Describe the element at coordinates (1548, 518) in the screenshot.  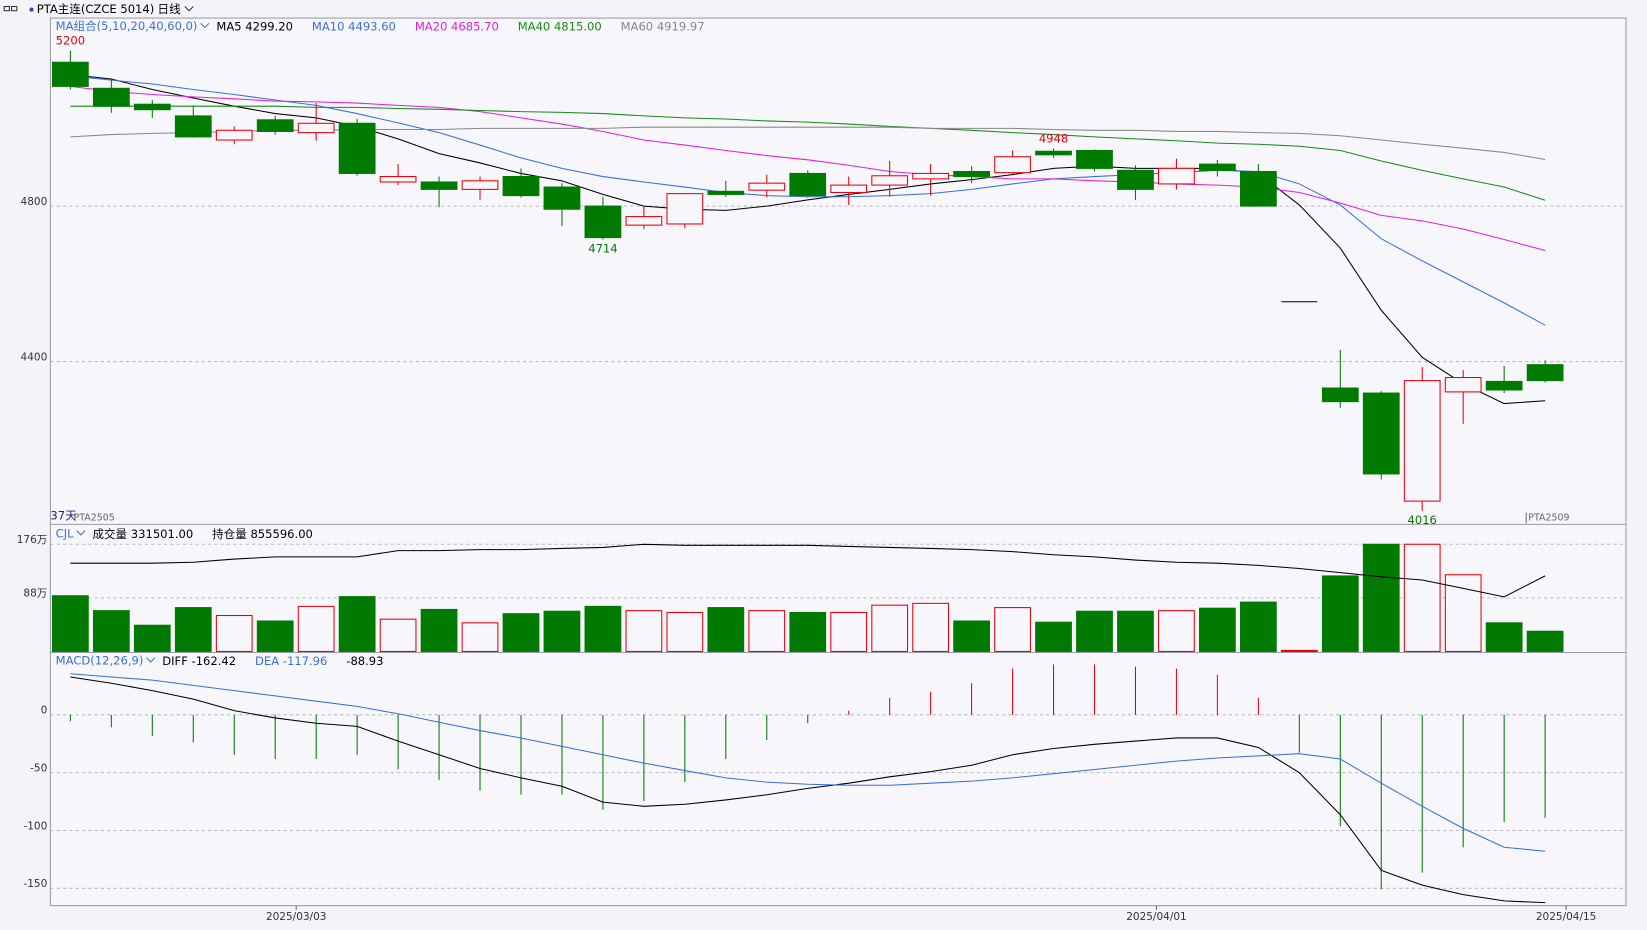
I see `contract-label: PTA2509` at that location.